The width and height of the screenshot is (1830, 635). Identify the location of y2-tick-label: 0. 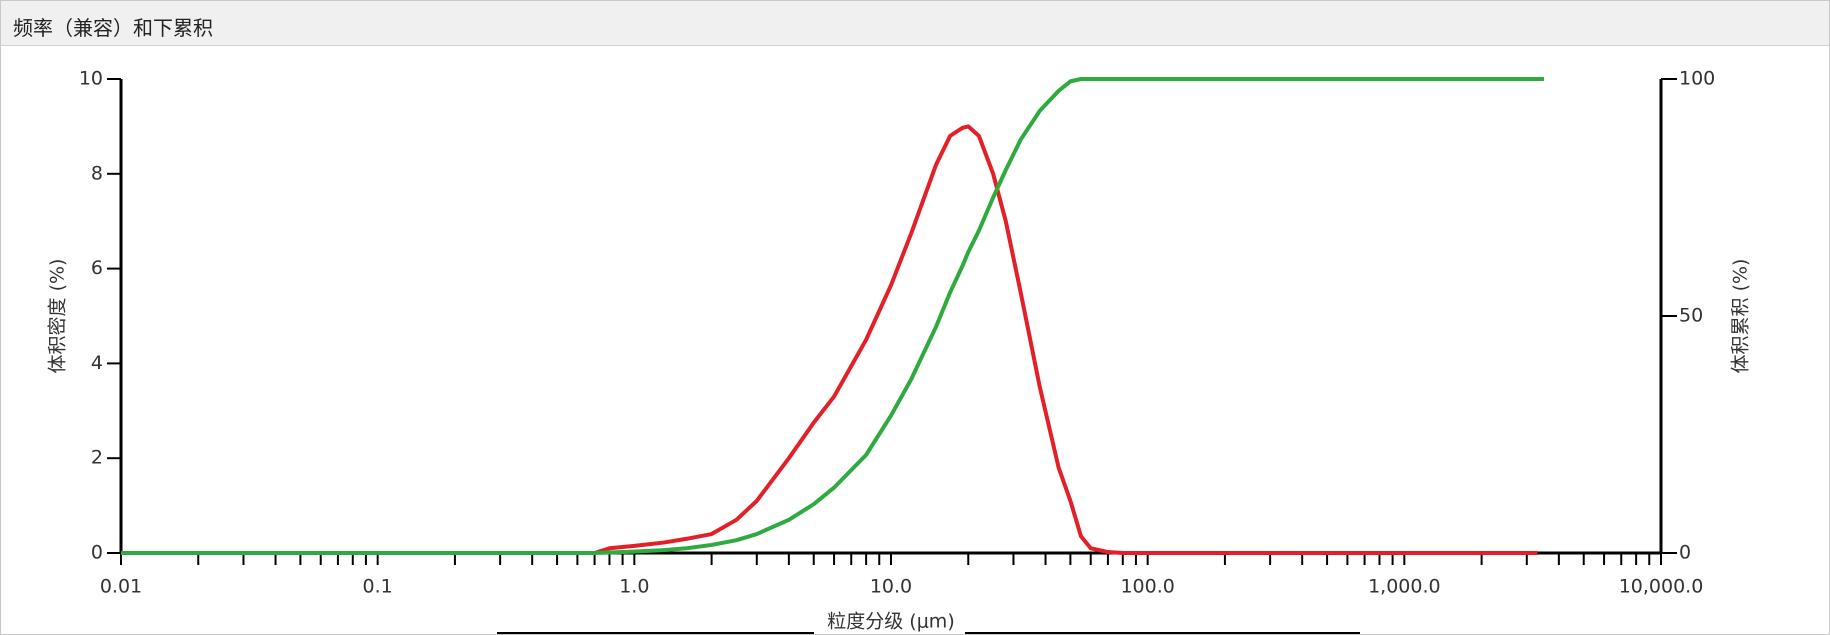
(1685, 553).